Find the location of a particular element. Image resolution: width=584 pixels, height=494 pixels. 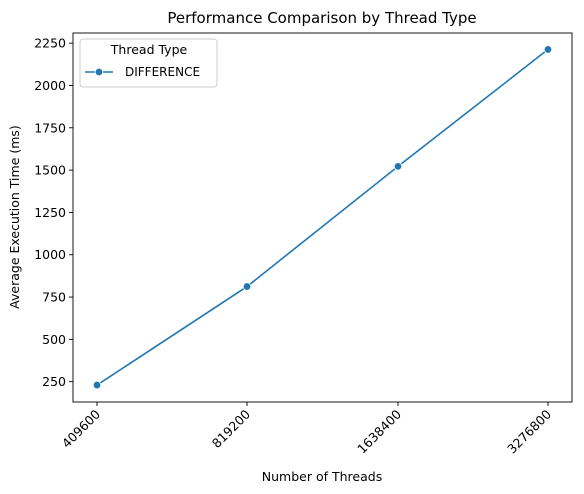

y-tick-label: 750 is located at coordinates (54, 297).